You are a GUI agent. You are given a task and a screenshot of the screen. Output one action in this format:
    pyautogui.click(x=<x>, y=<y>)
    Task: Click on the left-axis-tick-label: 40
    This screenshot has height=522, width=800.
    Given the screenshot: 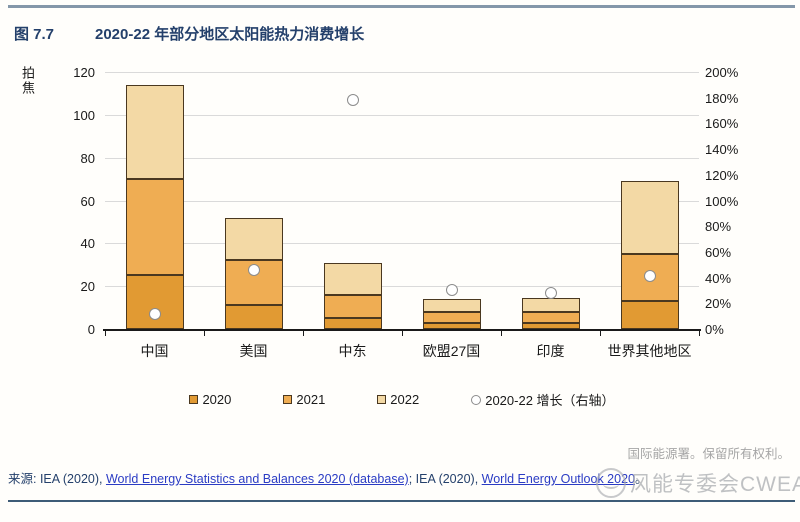 What is the action you would take?
    pyautogui.click(x=87, y=244)
    